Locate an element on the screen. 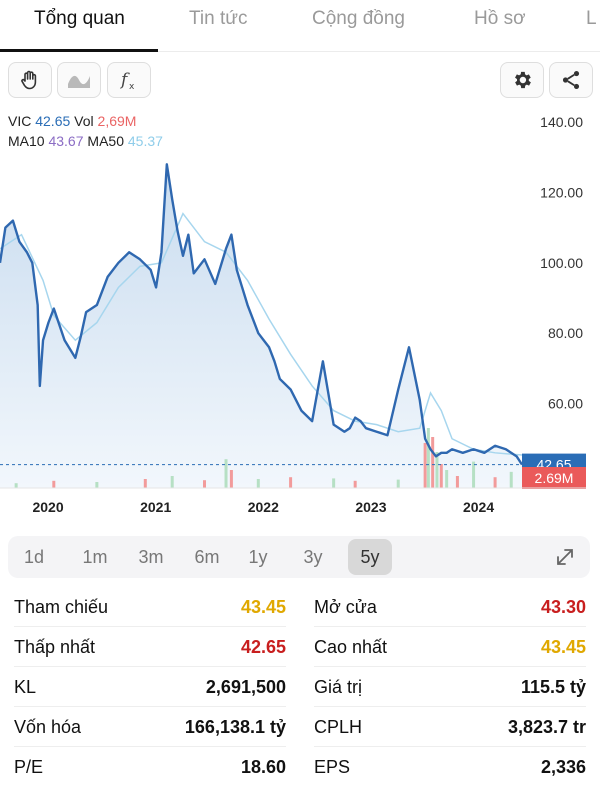 Image resolution: width=600 pixels, height=800 pixels. ma10-label: MA10 is located at coordinates (26, 141).